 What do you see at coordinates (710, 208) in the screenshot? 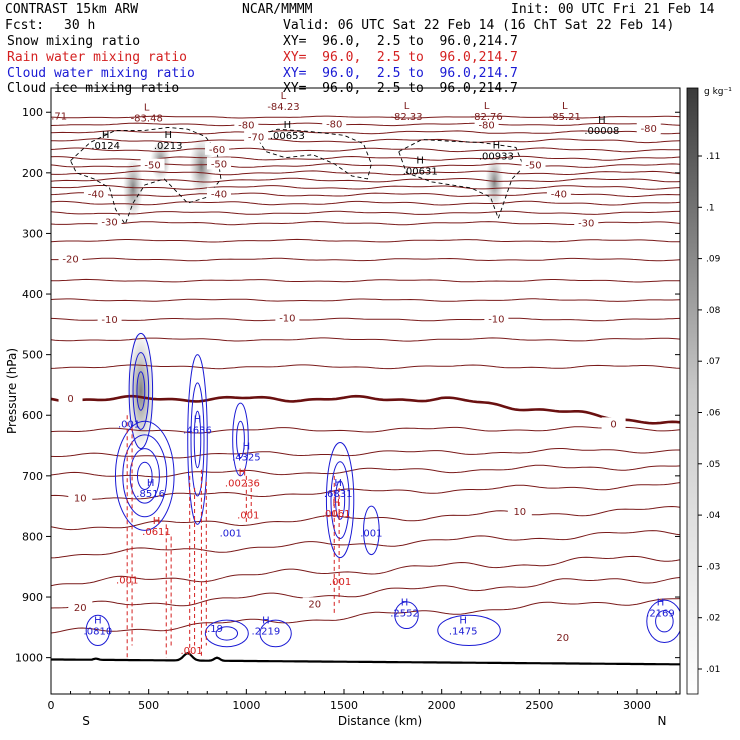
I see `colorbar-tick-label: .1` at bounding box center [710, 208].